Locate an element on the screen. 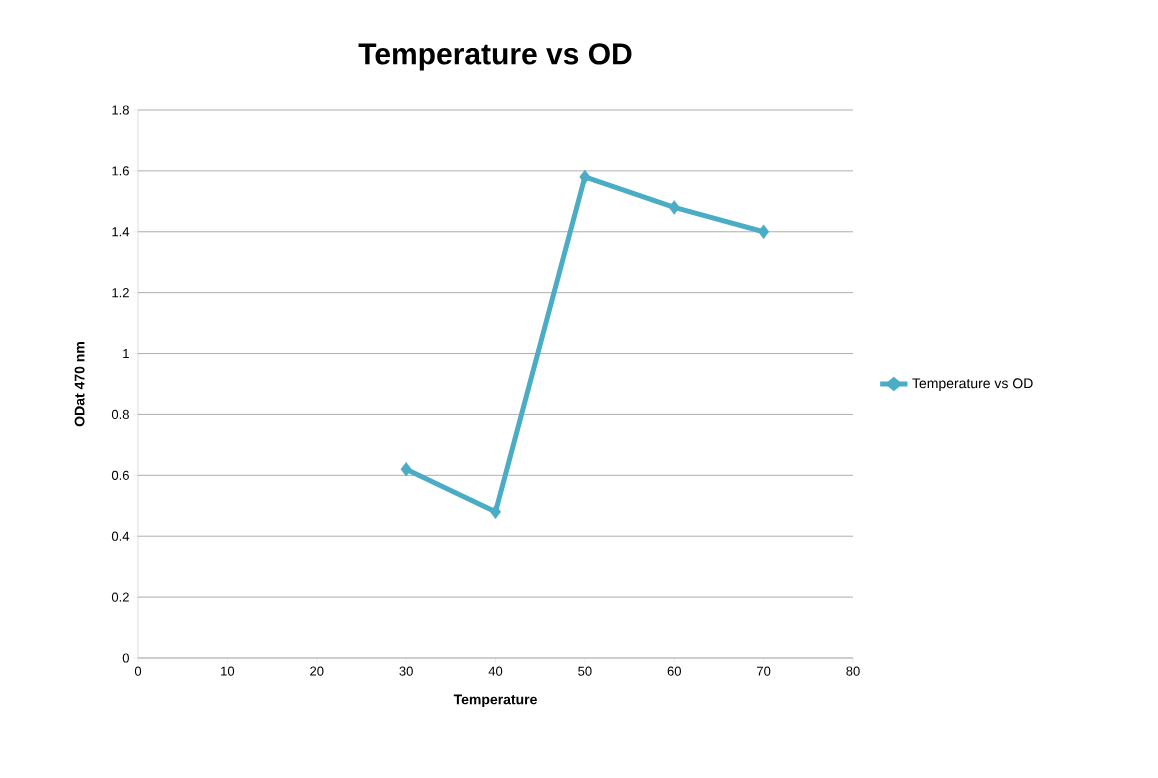  x-tick-label: 70 is located at coordinates (764, 671).